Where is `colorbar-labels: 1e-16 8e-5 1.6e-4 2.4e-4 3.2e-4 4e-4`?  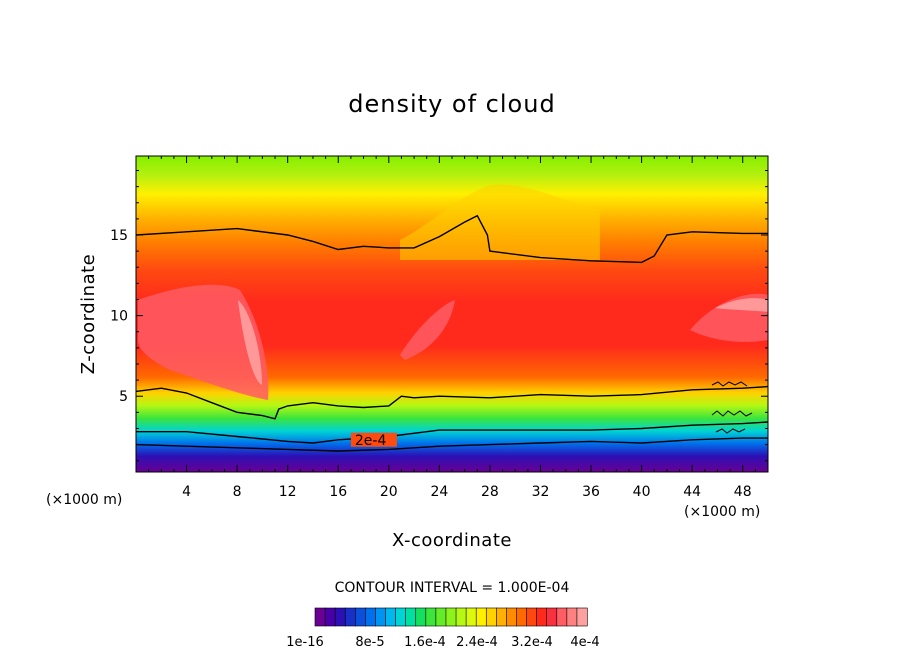 colorbar-labels: 1e-16 8e-5 1.6e-4 2.4e-4 3.2e-4 4e-4 is located at coordinates (442, 642).